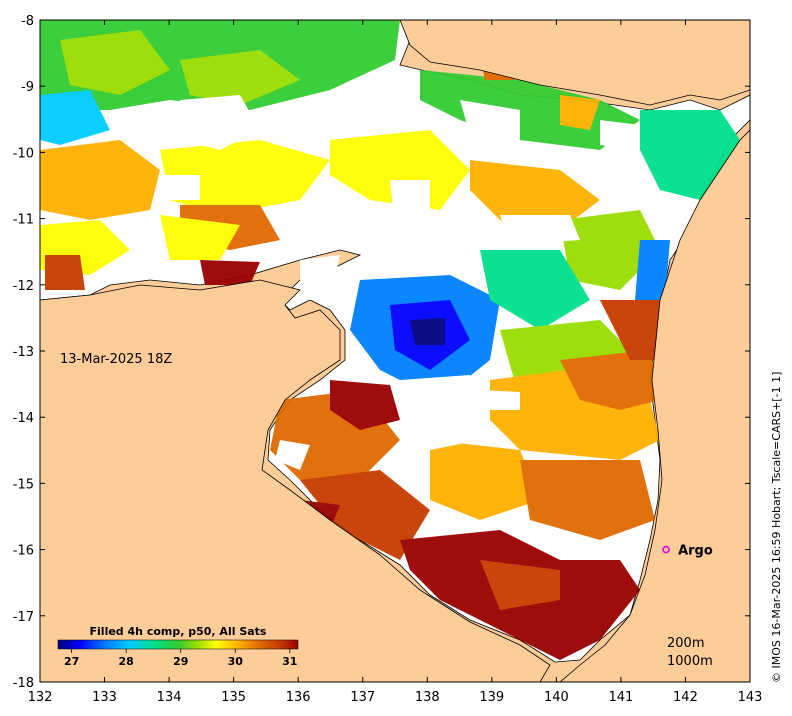  What do you see at coordinates (169, 697) in the screenshot?
I see `x-tick-label: 134` at bounding box center [169, 697].